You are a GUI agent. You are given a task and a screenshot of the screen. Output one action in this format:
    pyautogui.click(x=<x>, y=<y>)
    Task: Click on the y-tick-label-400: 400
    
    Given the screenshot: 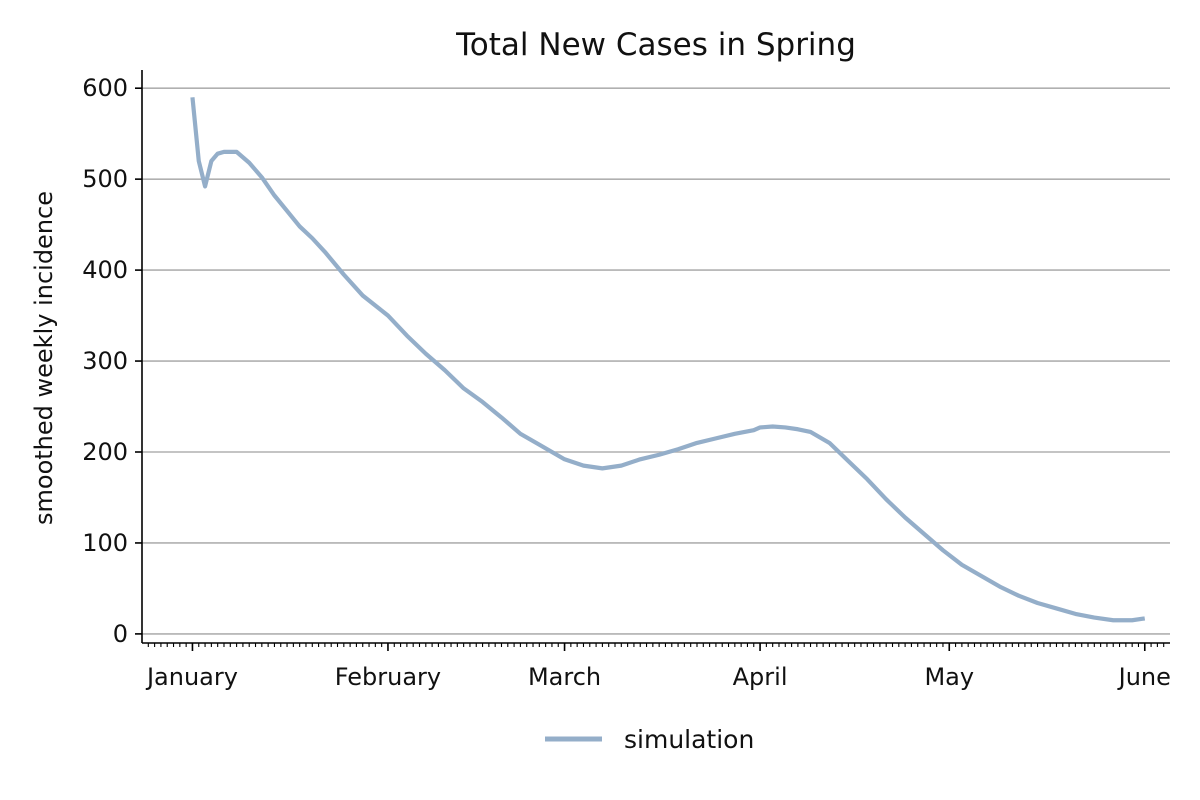 What is the action you would take?
    pyautogui.click(x=105, y=270)
    